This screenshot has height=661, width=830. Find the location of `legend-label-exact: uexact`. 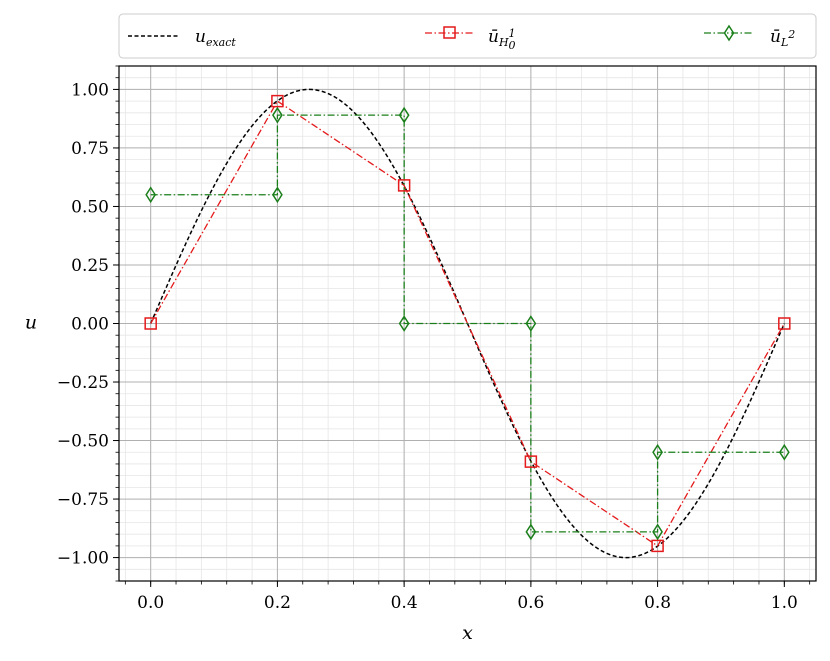

legend-label-exact: uexact is located at coordinates (215, 38).